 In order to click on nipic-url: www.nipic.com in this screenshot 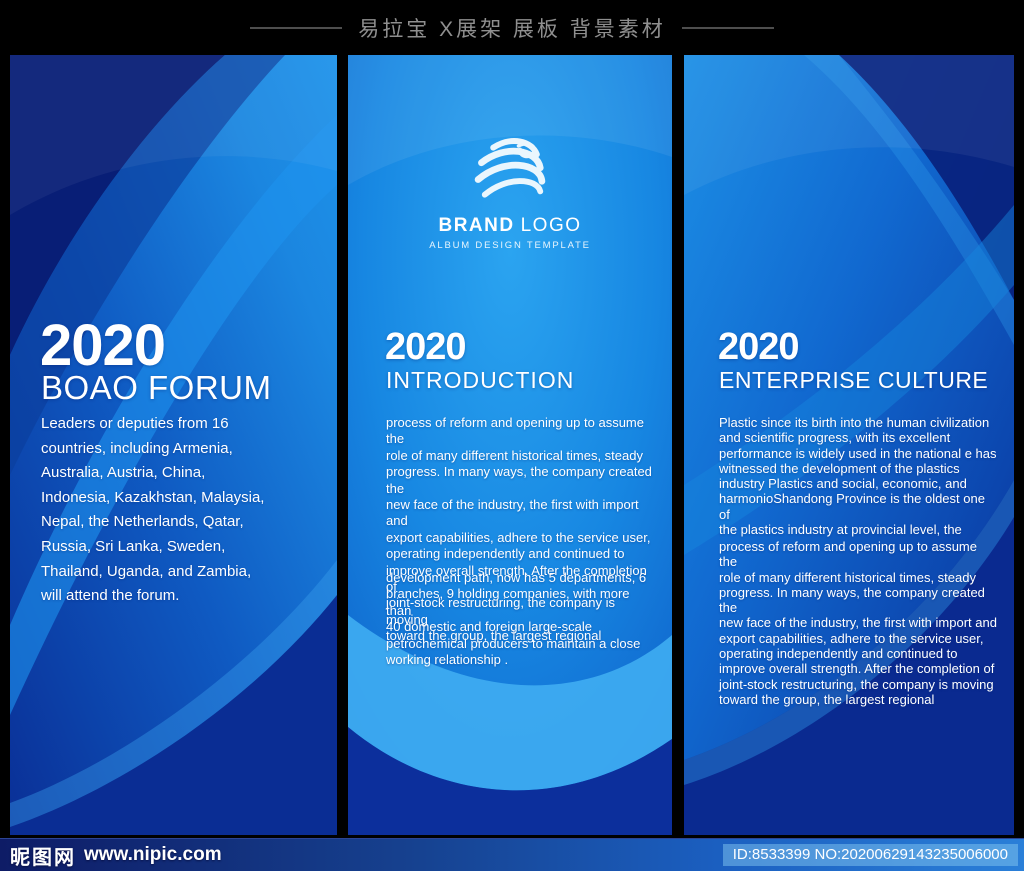, I will do `click(153, 854)`.